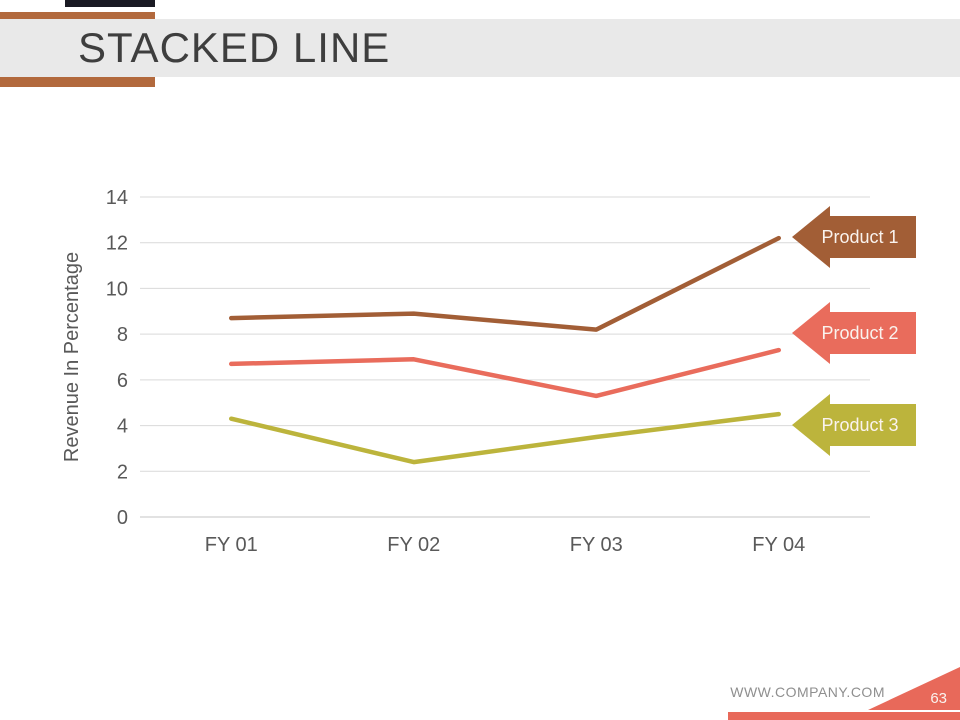 This screenshot has height=720, width=960. I want to click on header-dark-accent-bar, so click(110, 3).